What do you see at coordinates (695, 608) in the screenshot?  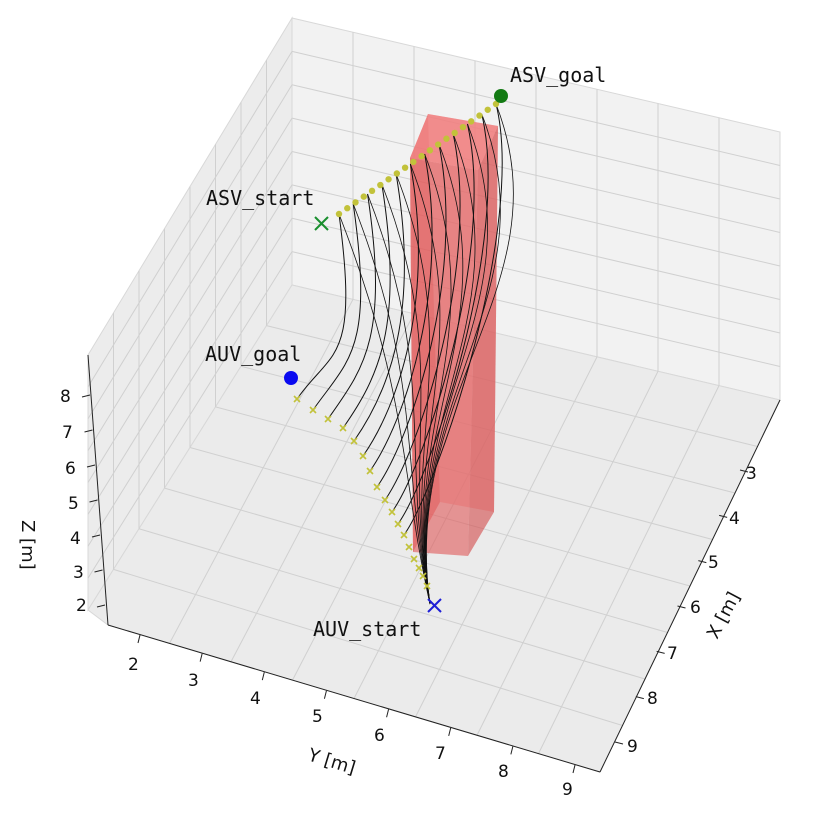 I see `x-tick-6: 6` at bounding box center [695, 608].